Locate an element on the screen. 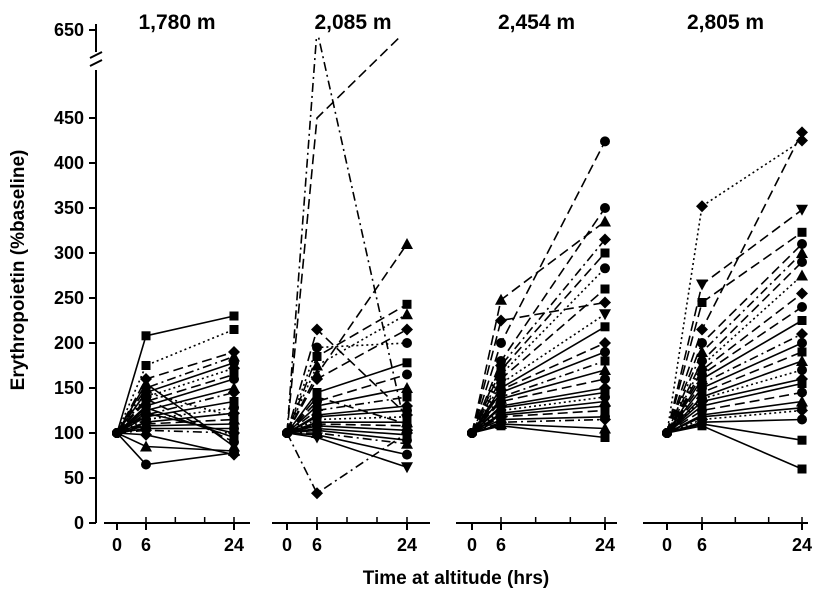  y-tick-label-300: 300 is located at coordinates (69, 253).